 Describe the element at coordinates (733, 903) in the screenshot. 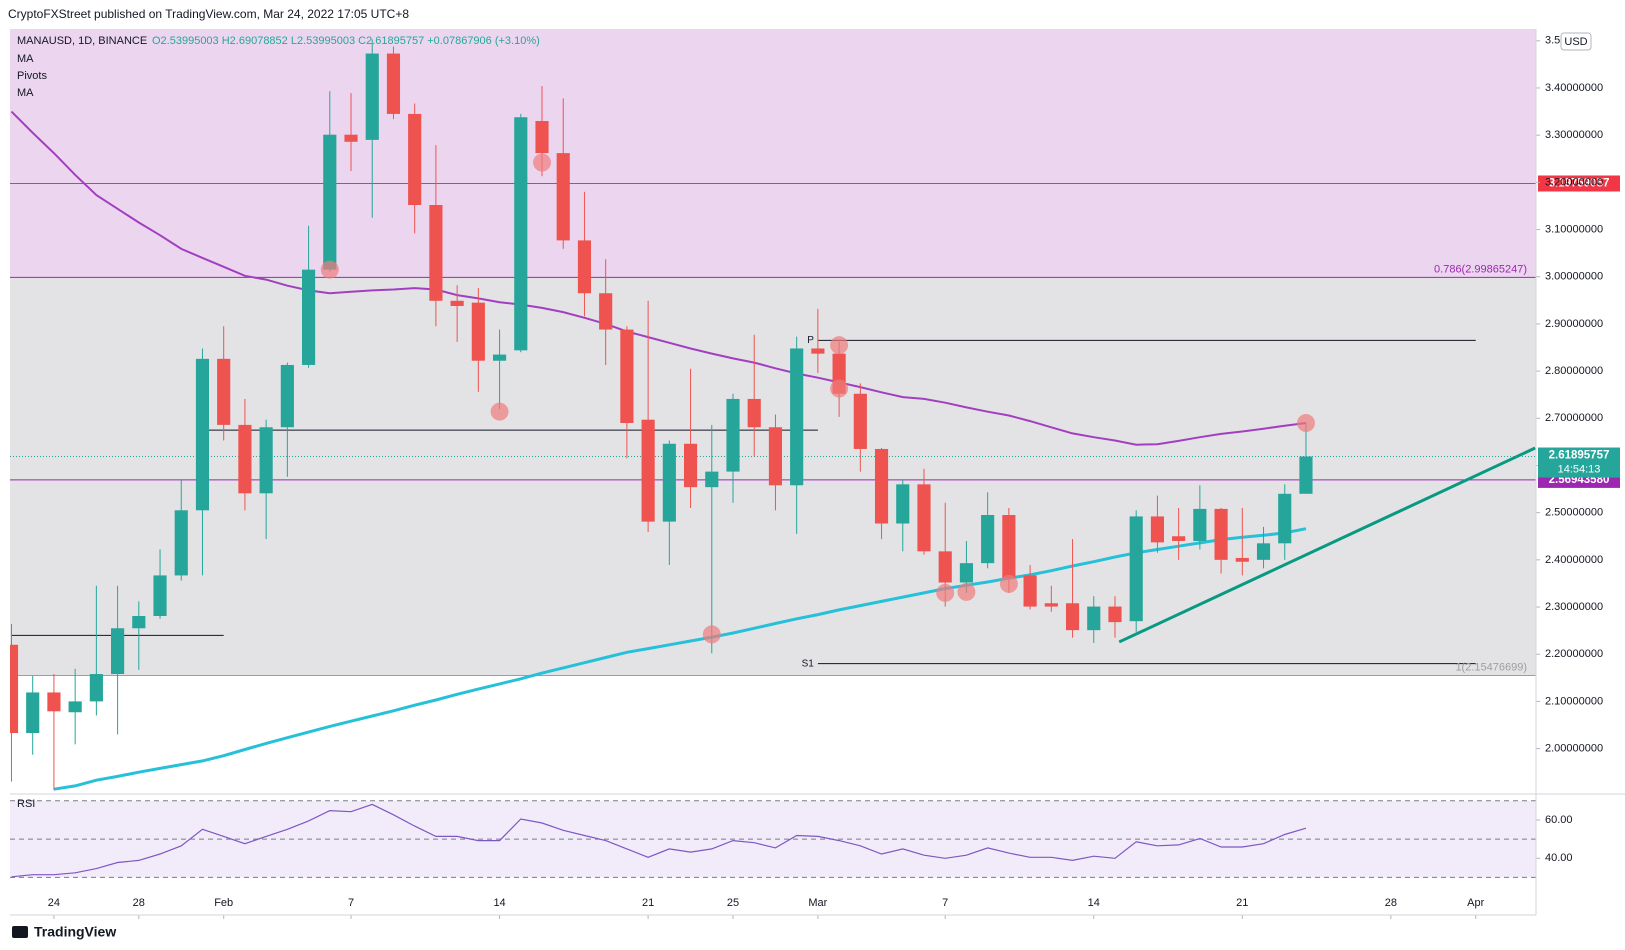

I see `x-tick-label: 25` at that location.